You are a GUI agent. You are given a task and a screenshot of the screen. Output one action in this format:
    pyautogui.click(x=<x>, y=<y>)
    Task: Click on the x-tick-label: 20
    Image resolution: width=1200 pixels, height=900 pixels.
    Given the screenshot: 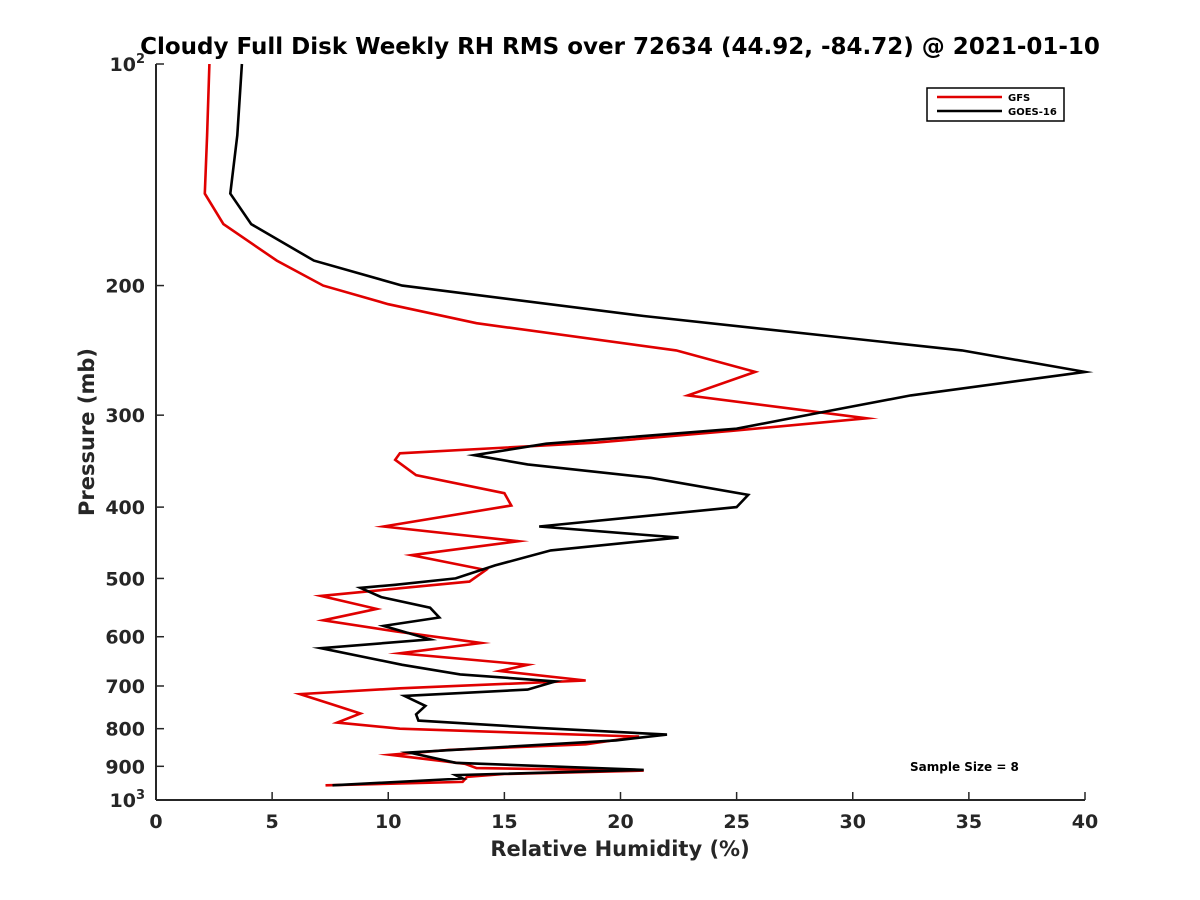 What is the action you would take?
    pyautogui.click(x=620, y=822)
    